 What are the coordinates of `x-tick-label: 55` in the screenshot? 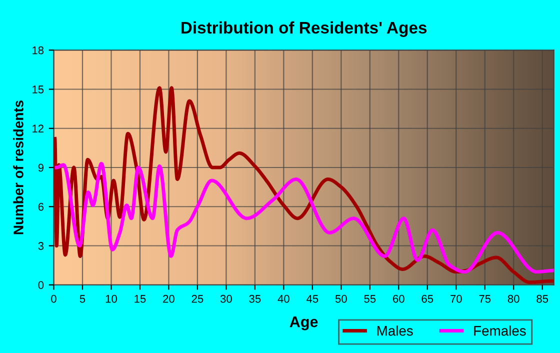 It's located at (370, 299).